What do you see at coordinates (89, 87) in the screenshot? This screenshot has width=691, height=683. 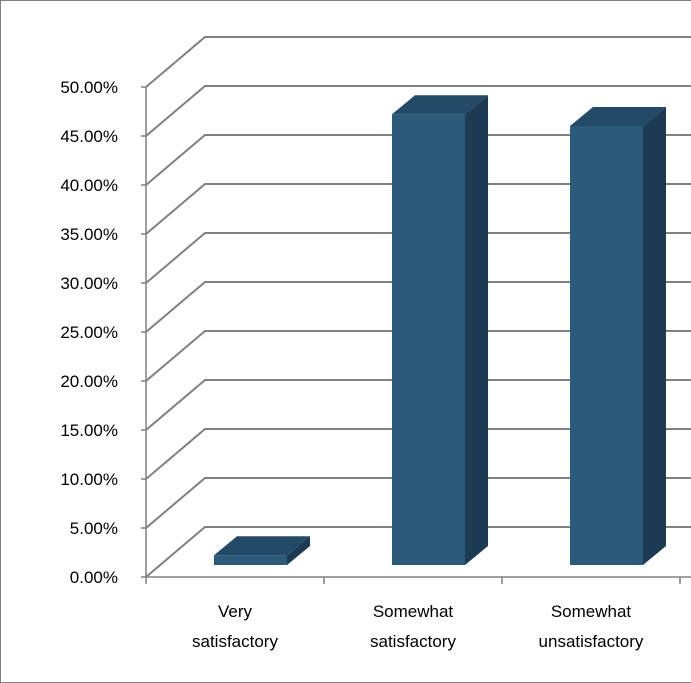 I see `y-tick-label: 50.00%` at bounding box center [89, 87].